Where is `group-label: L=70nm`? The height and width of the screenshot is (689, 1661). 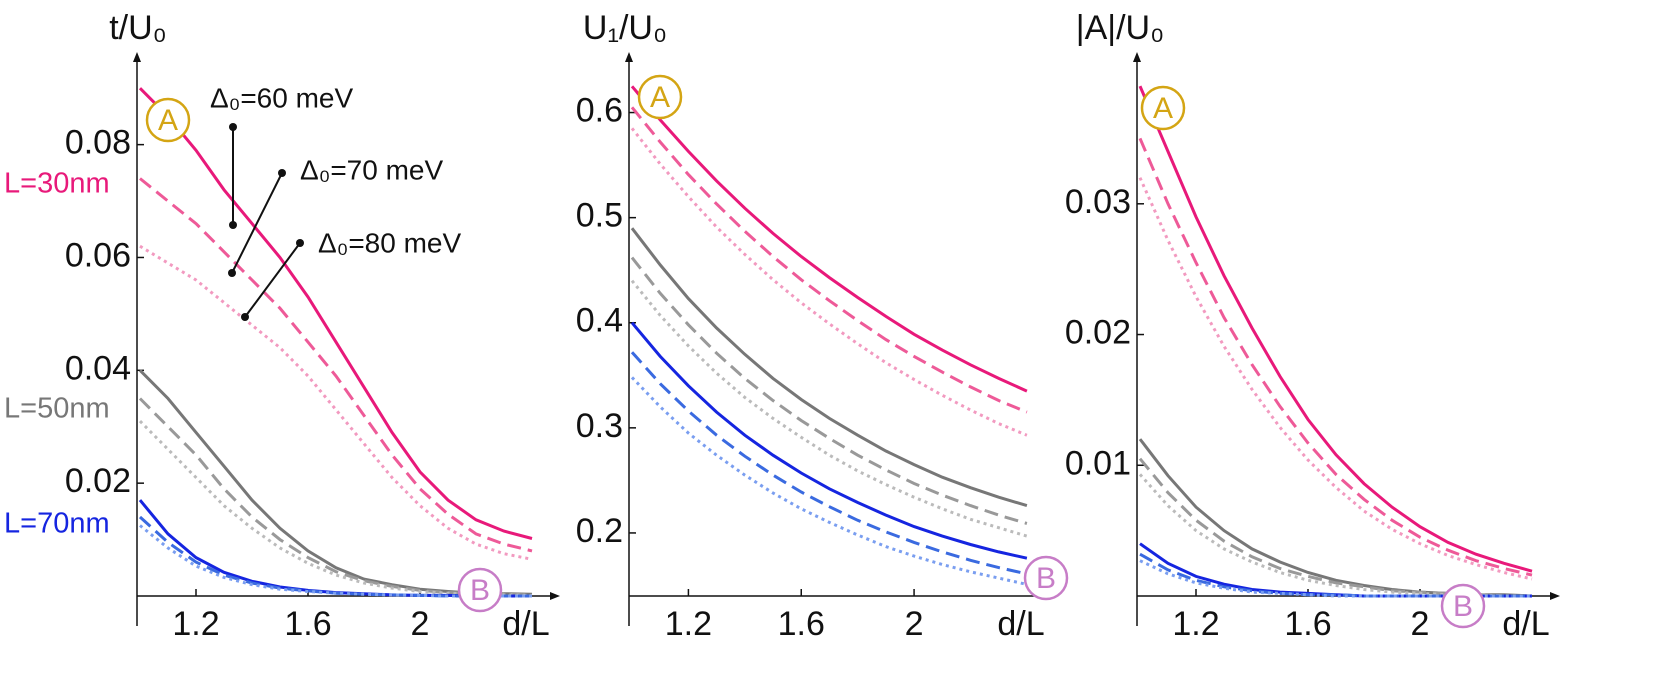 group-label: L=70nm is located at coordinates (57, 524).